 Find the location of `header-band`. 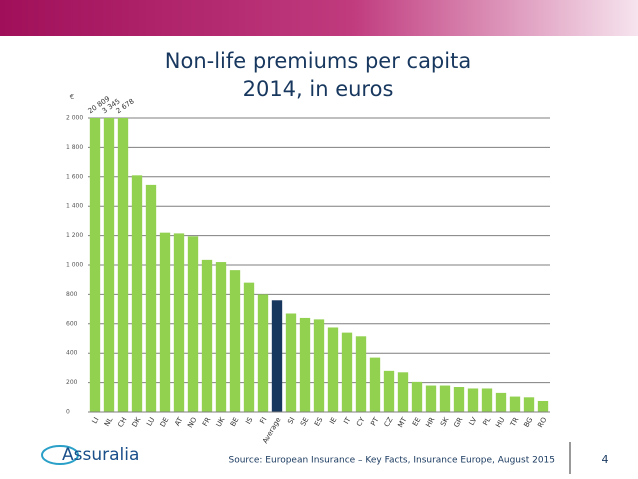

header-band is located at coordinates (319, 18).